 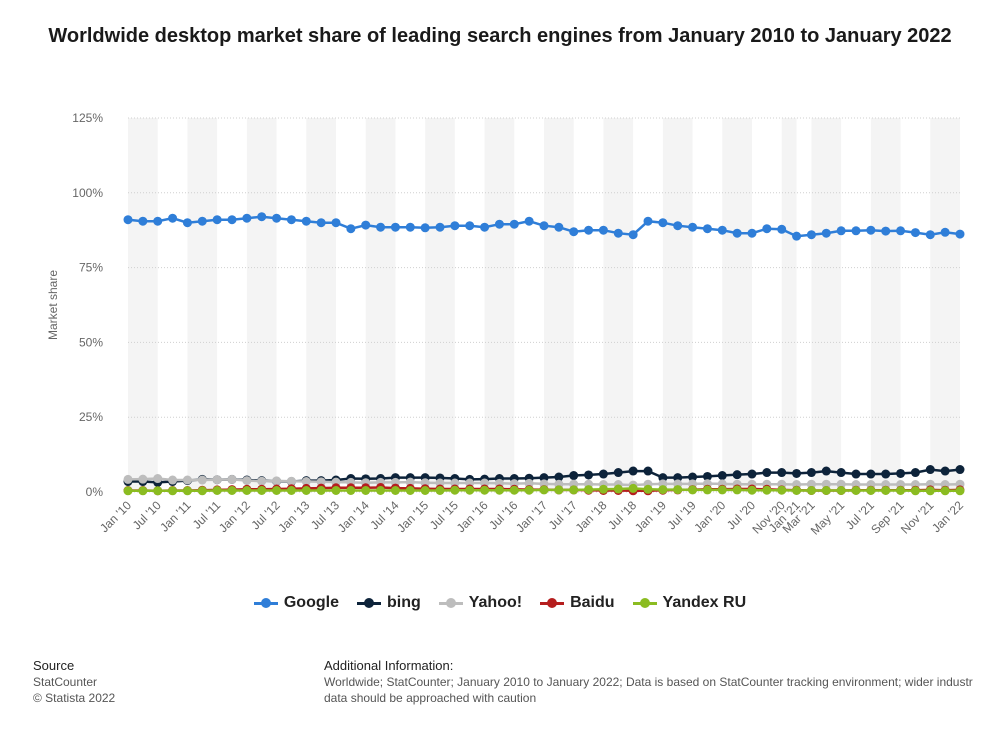 I want to click on legend-label: Yandex RU, so click(x=704, y=602).